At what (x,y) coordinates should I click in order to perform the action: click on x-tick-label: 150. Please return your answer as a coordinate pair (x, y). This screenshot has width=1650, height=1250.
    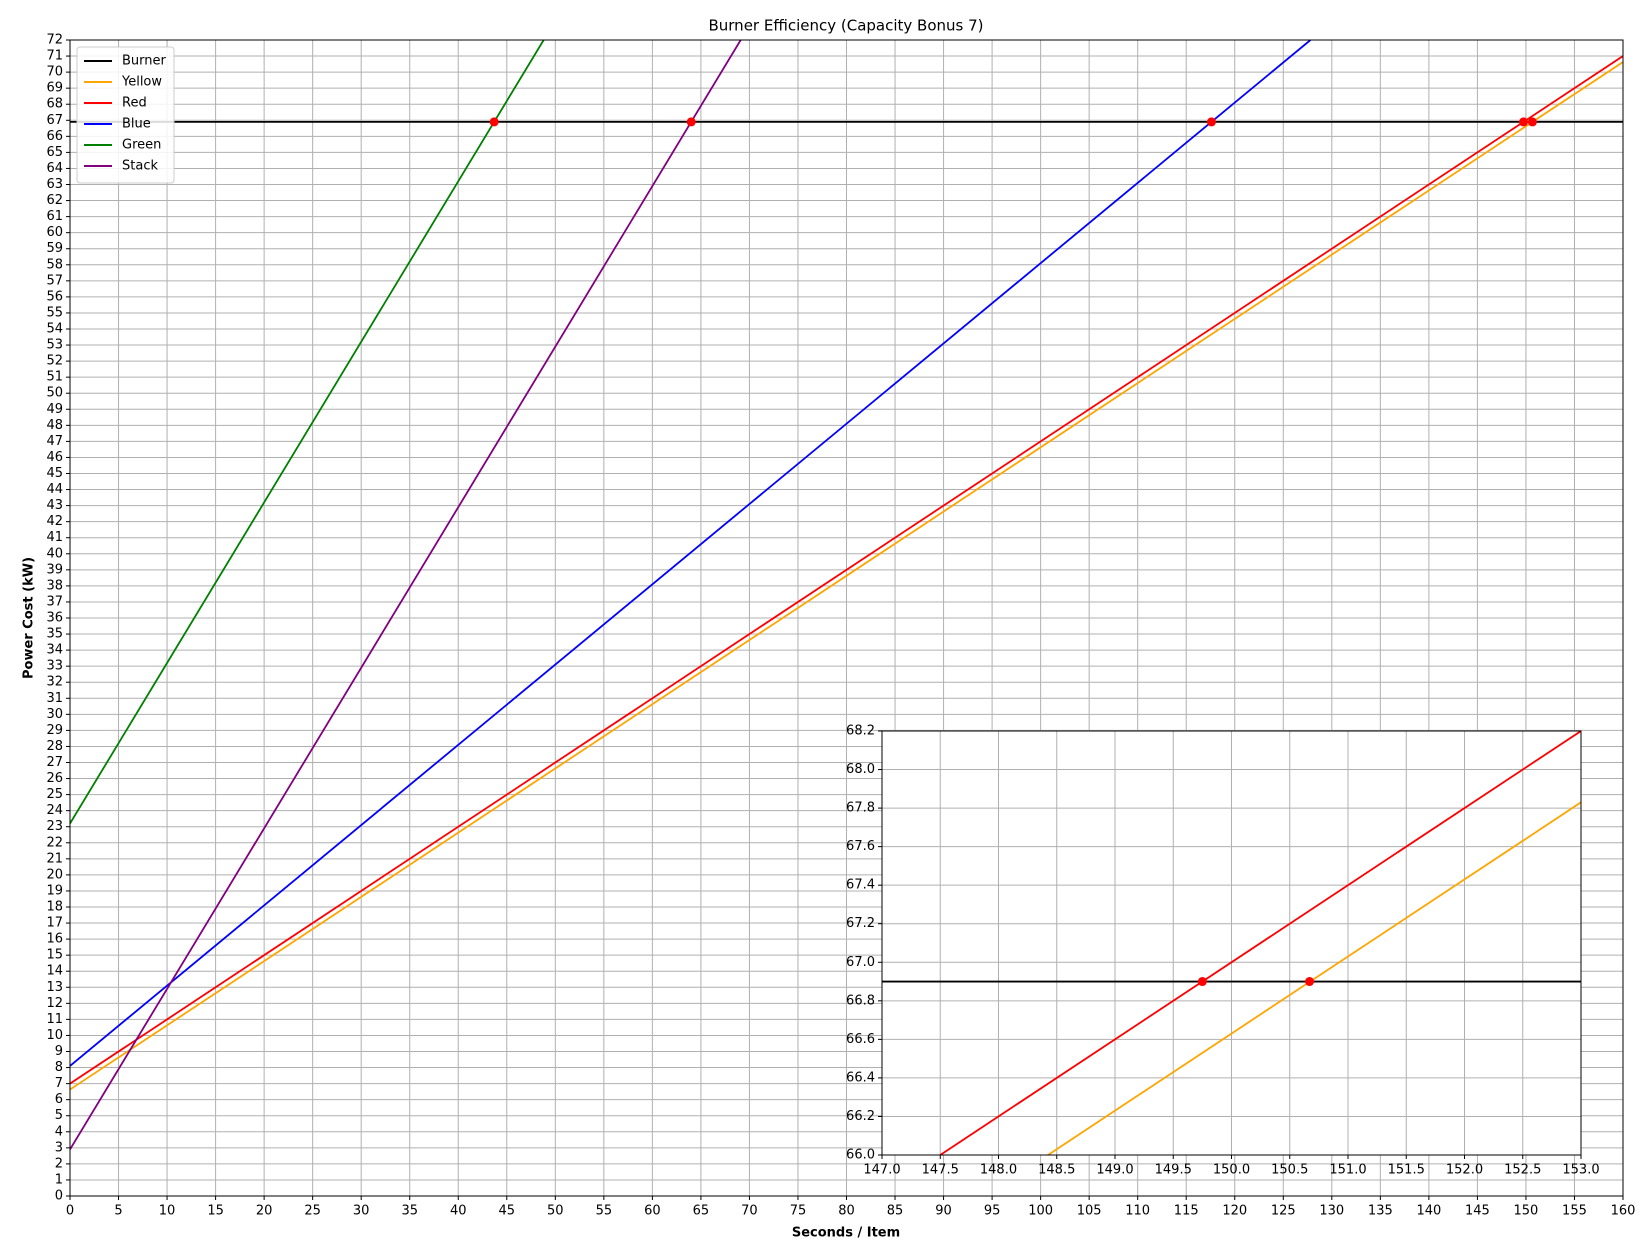
    Looking at the image, I should click on (1526, 1211).